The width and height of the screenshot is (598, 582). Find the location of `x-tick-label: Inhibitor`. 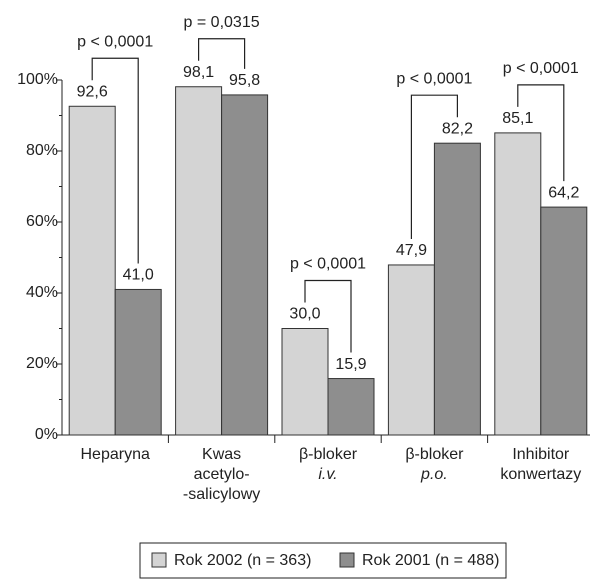

x-tick-label: Inhibitor is located at coordinates (541, 454).